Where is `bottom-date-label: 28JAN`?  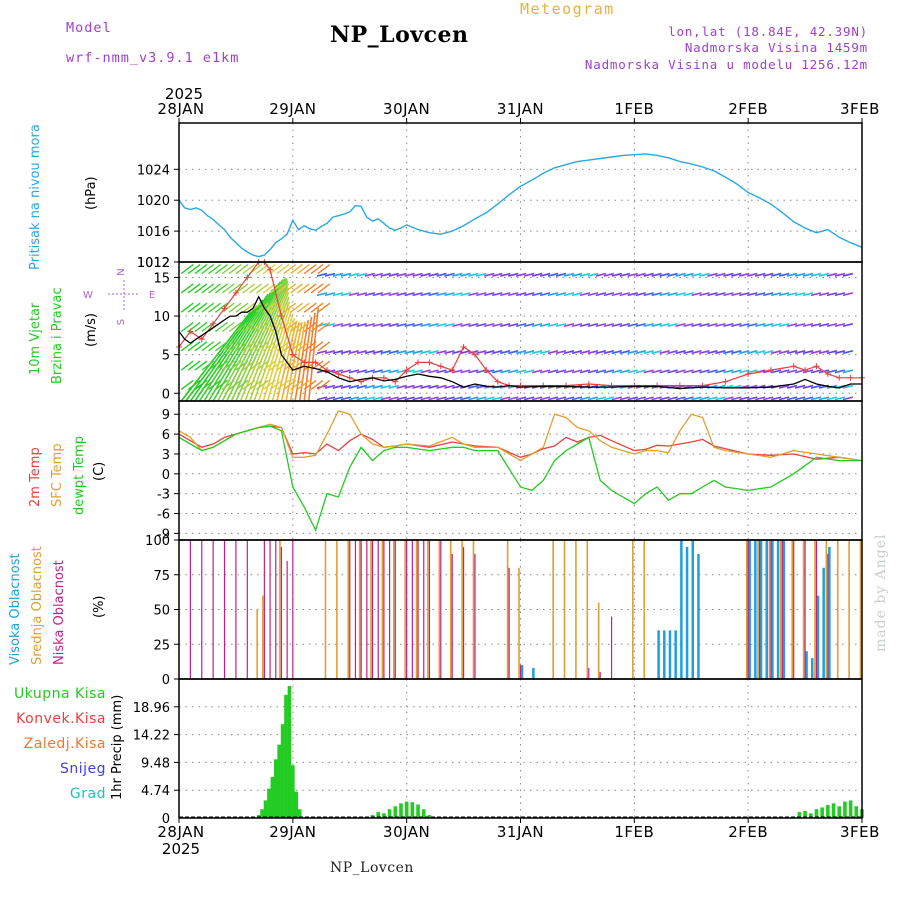
bottom-date-label: 28JAN is located at coordinates (180, 832).